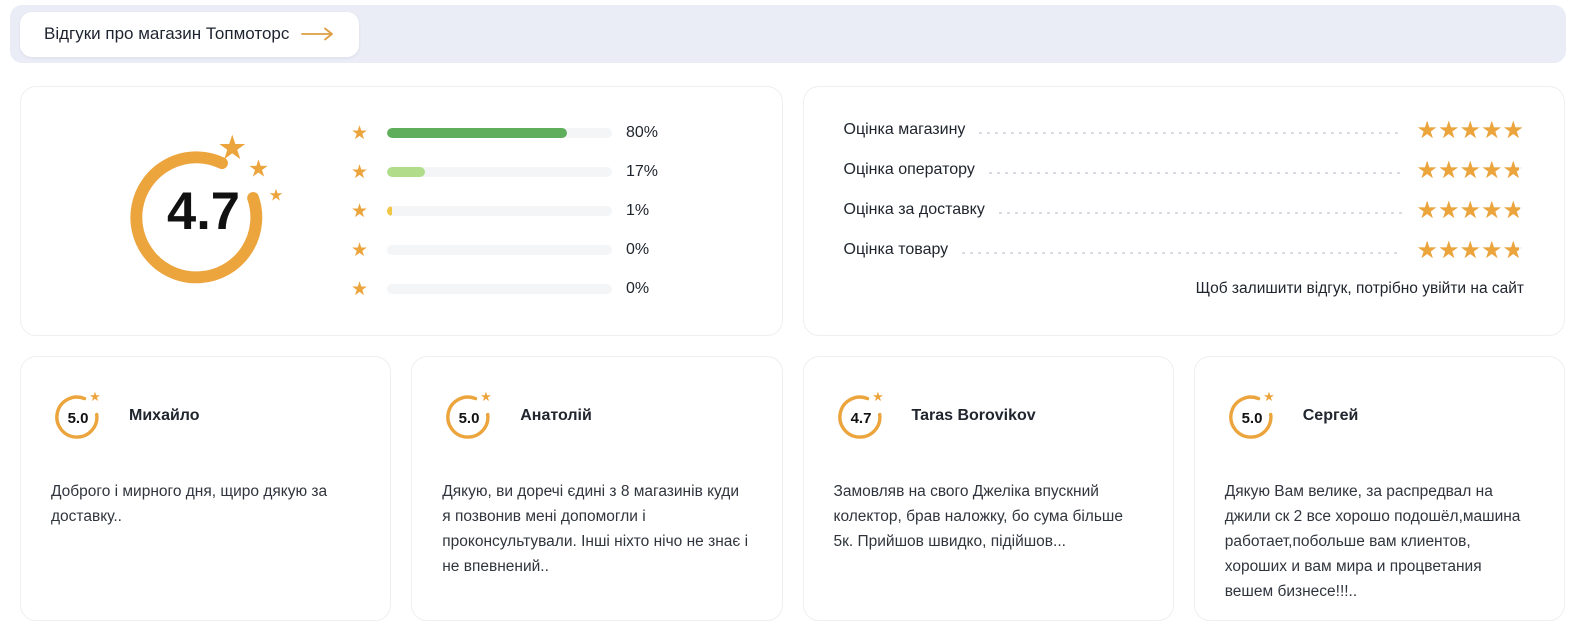  What do you see at coordinates (638, 210) in the screenshot?
I see `bar-percent-label: 1%` at bounding box center [638, 210].